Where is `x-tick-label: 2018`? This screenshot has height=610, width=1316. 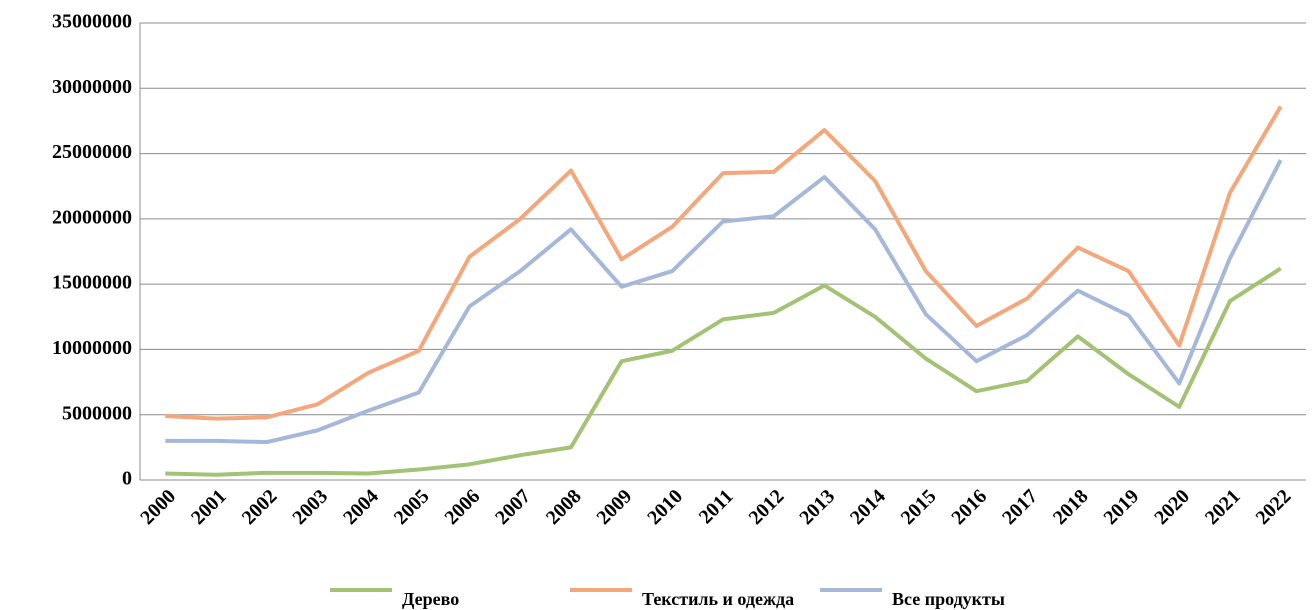
x-tick-label: 2018 is located at coordinates (1071, 507).